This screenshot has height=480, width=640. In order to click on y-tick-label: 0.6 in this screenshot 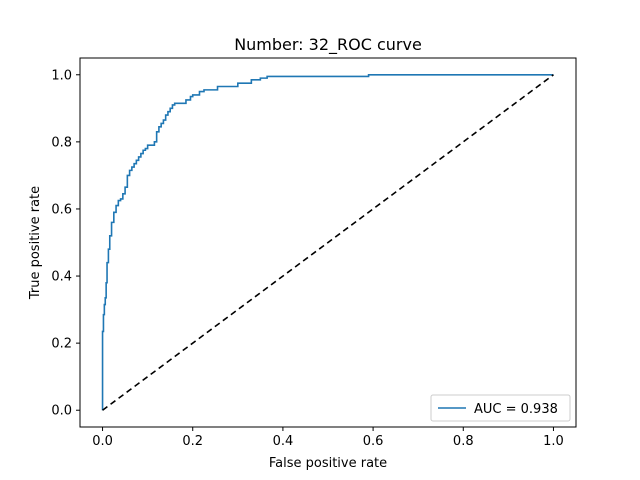, I will do `click(61, 209)`.